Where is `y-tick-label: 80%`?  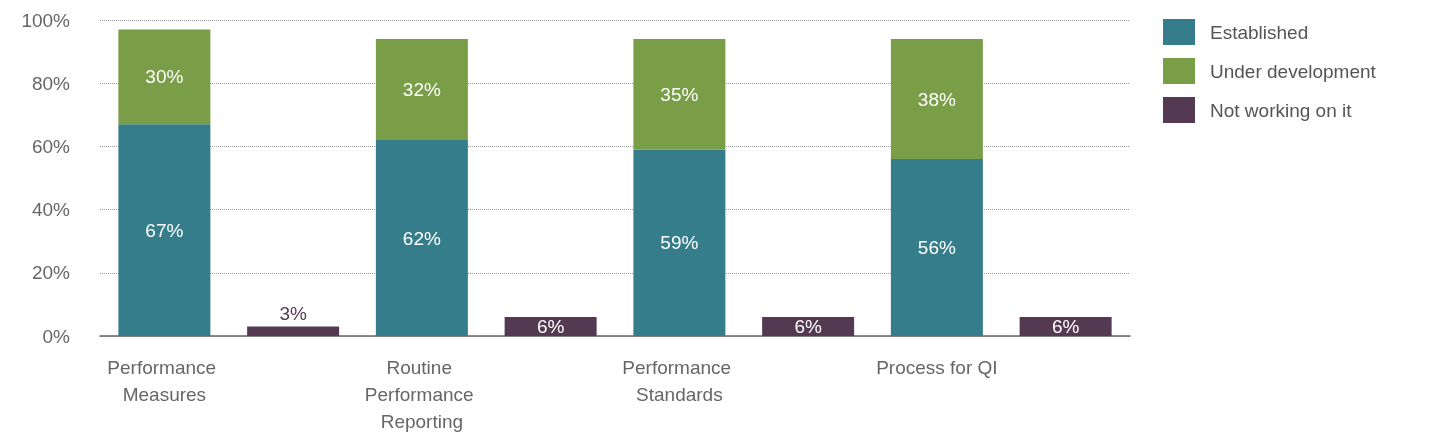
y-tick-label: 80% is located at coordinates (51, 83).